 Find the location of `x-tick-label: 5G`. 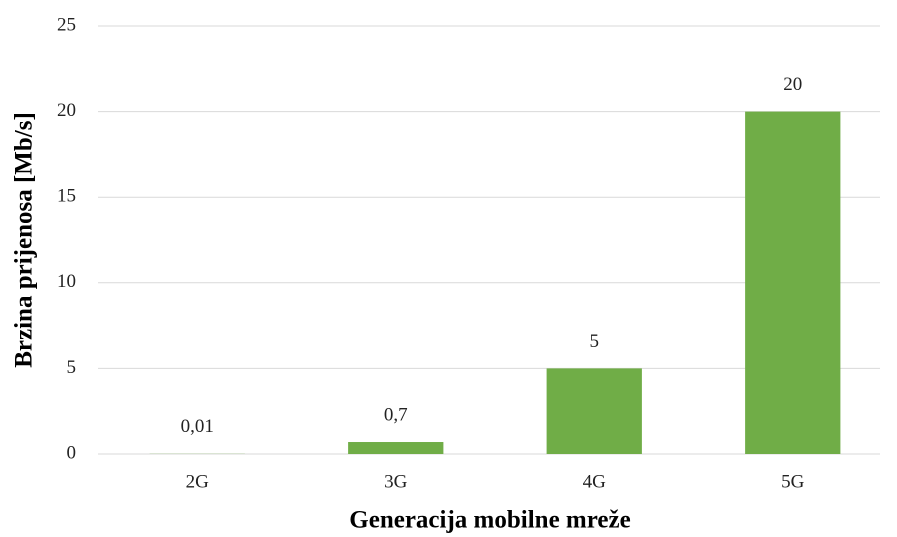

x-tick-label: 5G is located at coordinates (793, 481).